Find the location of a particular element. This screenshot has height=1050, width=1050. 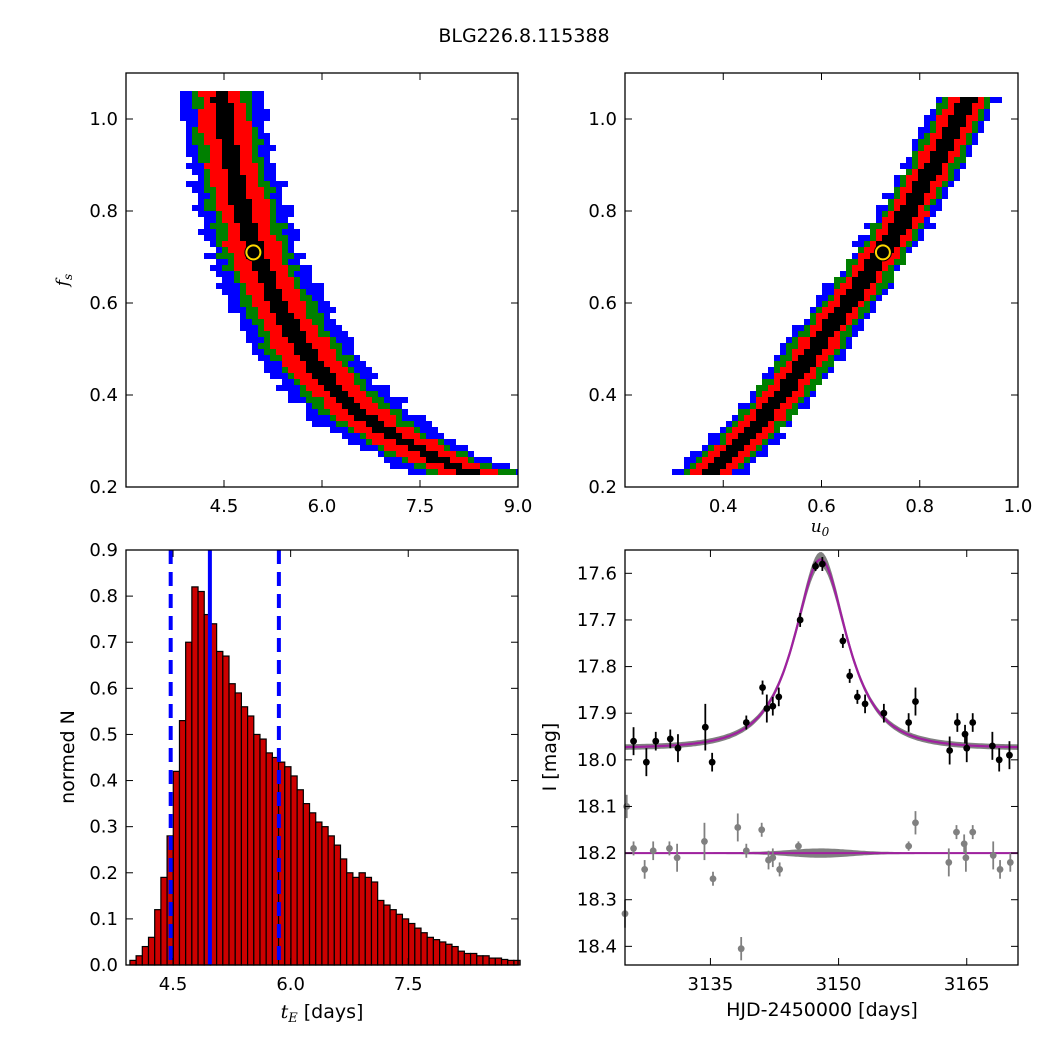

fs-vs-tE-xtick-label: 9.0 is located at coordinates (518, 506).